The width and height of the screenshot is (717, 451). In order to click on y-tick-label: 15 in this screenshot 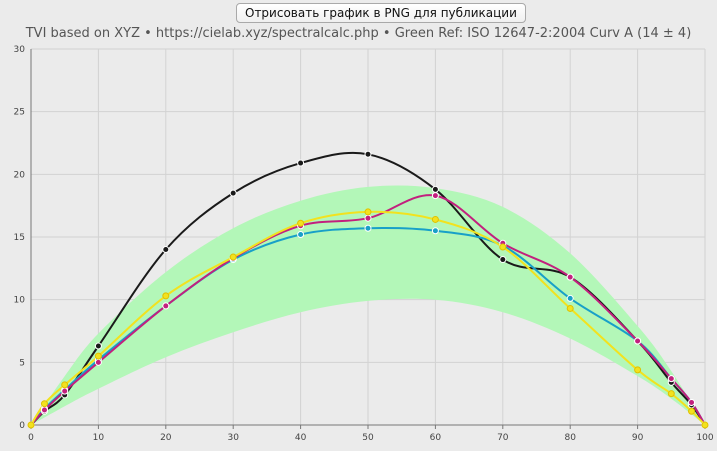, I will do `click(19, 238)`.